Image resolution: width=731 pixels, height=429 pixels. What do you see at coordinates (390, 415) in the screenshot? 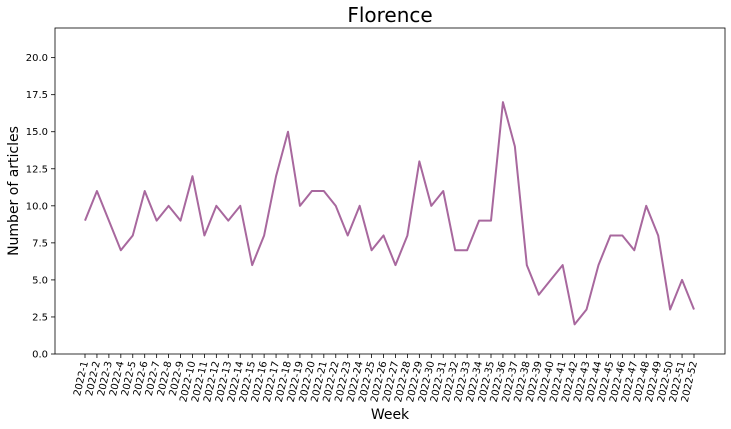
I see `x-axis-label: Week` at bounding box center [390, 415].